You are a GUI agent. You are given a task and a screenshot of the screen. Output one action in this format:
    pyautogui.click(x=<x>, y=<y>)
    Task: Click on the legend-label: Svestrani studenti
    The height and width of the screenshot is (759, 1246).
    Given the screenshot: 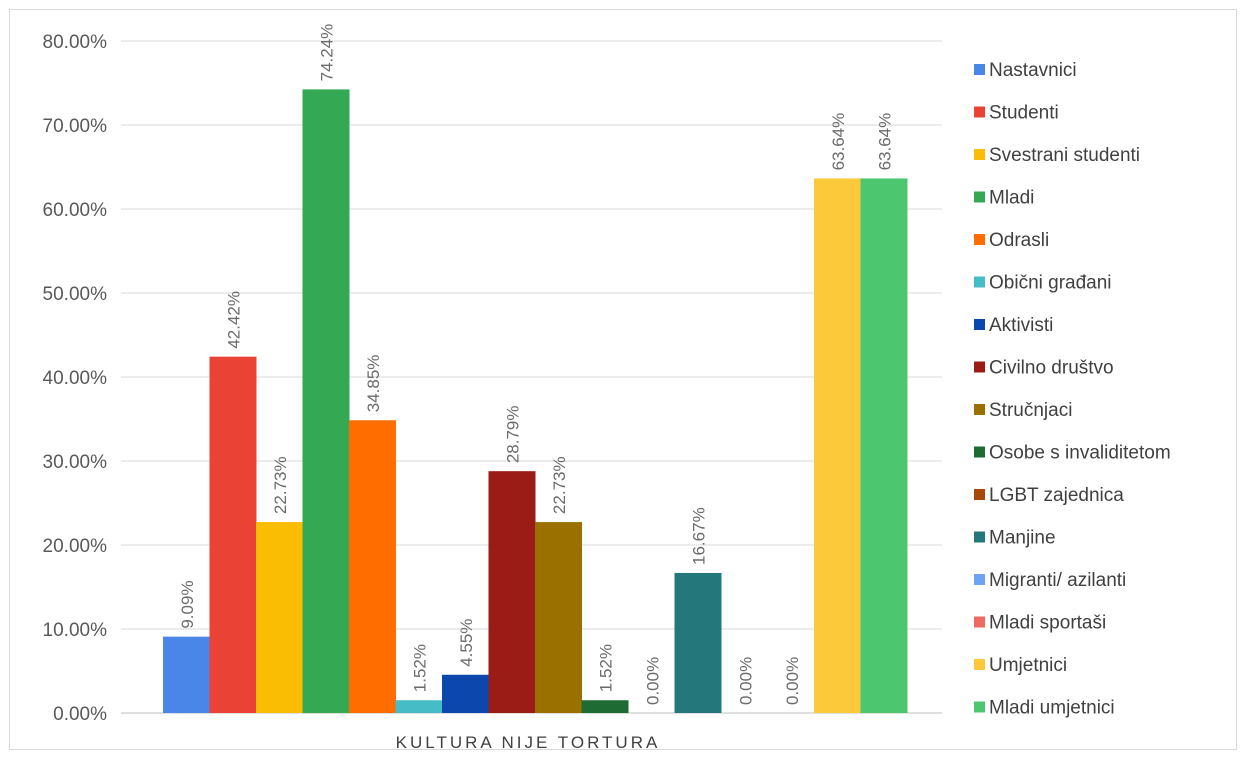 What is the action you would take?
    pyautogui.click(x=1064, y=155)
    